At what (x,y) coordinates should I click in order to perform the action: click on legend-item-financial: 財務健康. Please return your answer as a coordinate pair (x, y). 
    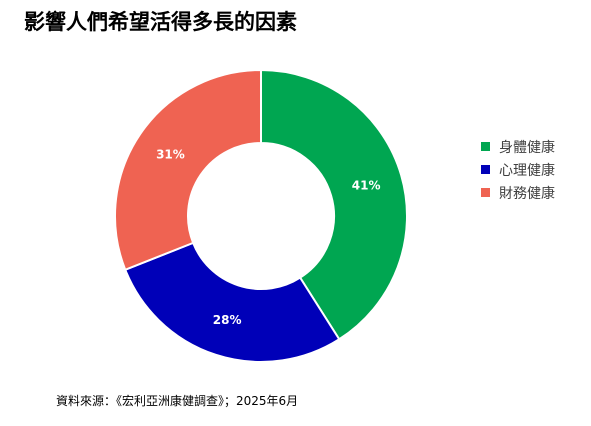
    Looking at the image, I should click on (518, 192).